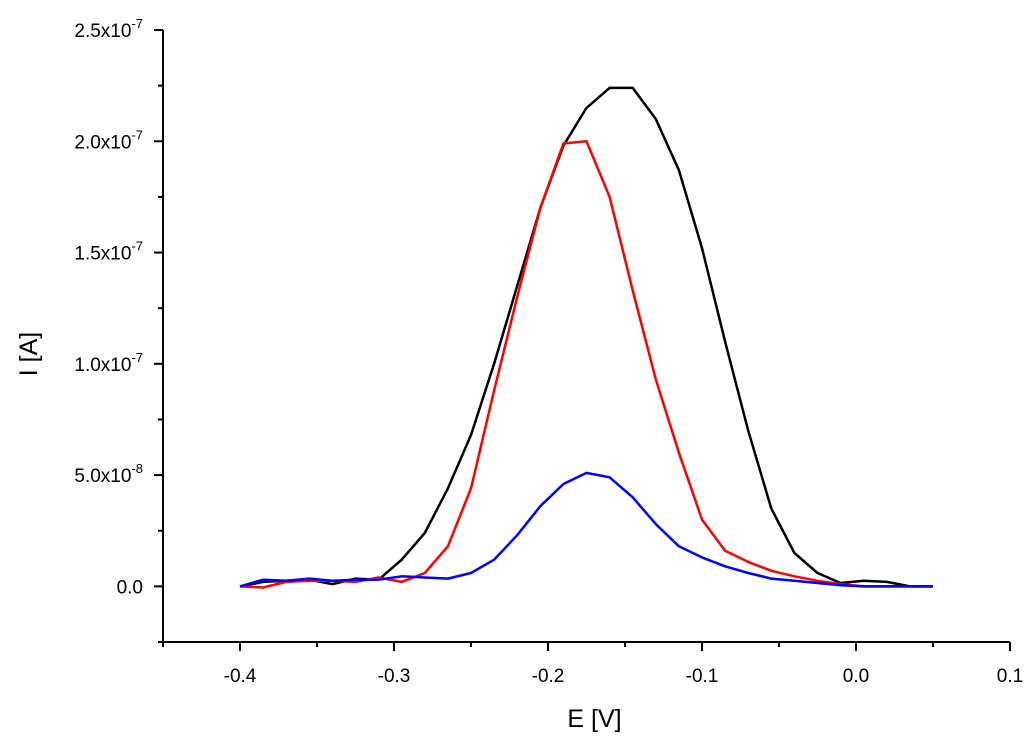 The width and height of the screenshot is (1024, 749). What do you see at coordinates (594, 719) in the screenshot?
I see `x-axis-title: E [V]` at bounding box center [594, 719].